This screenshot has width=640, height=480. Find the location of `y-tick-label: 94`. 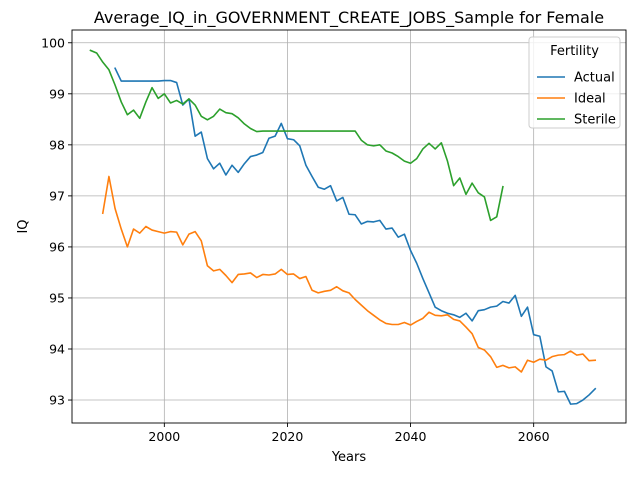

y-tick-label: 94 is located at coordinates (57, 348).